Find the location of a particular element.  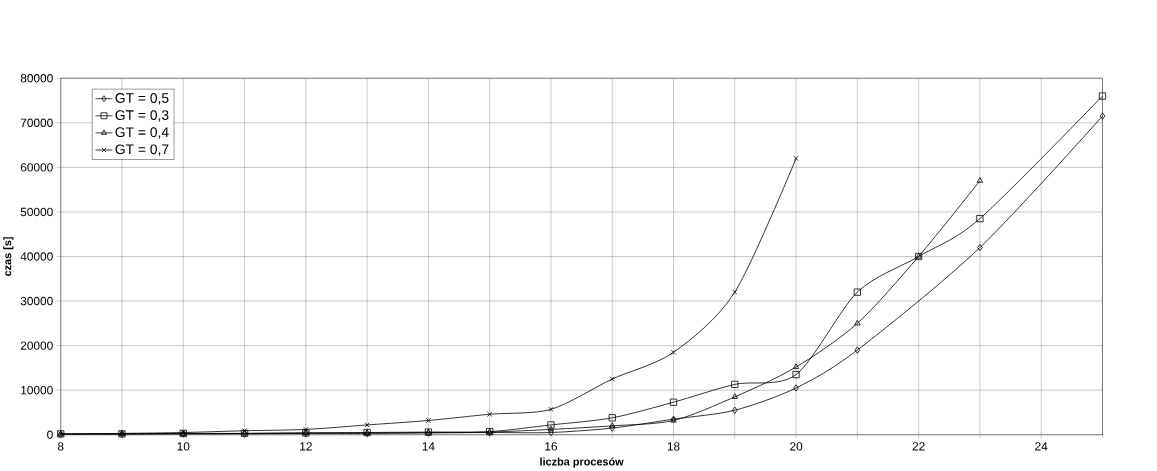

x-tick-label: 20 is located at coordinates (796, 446).